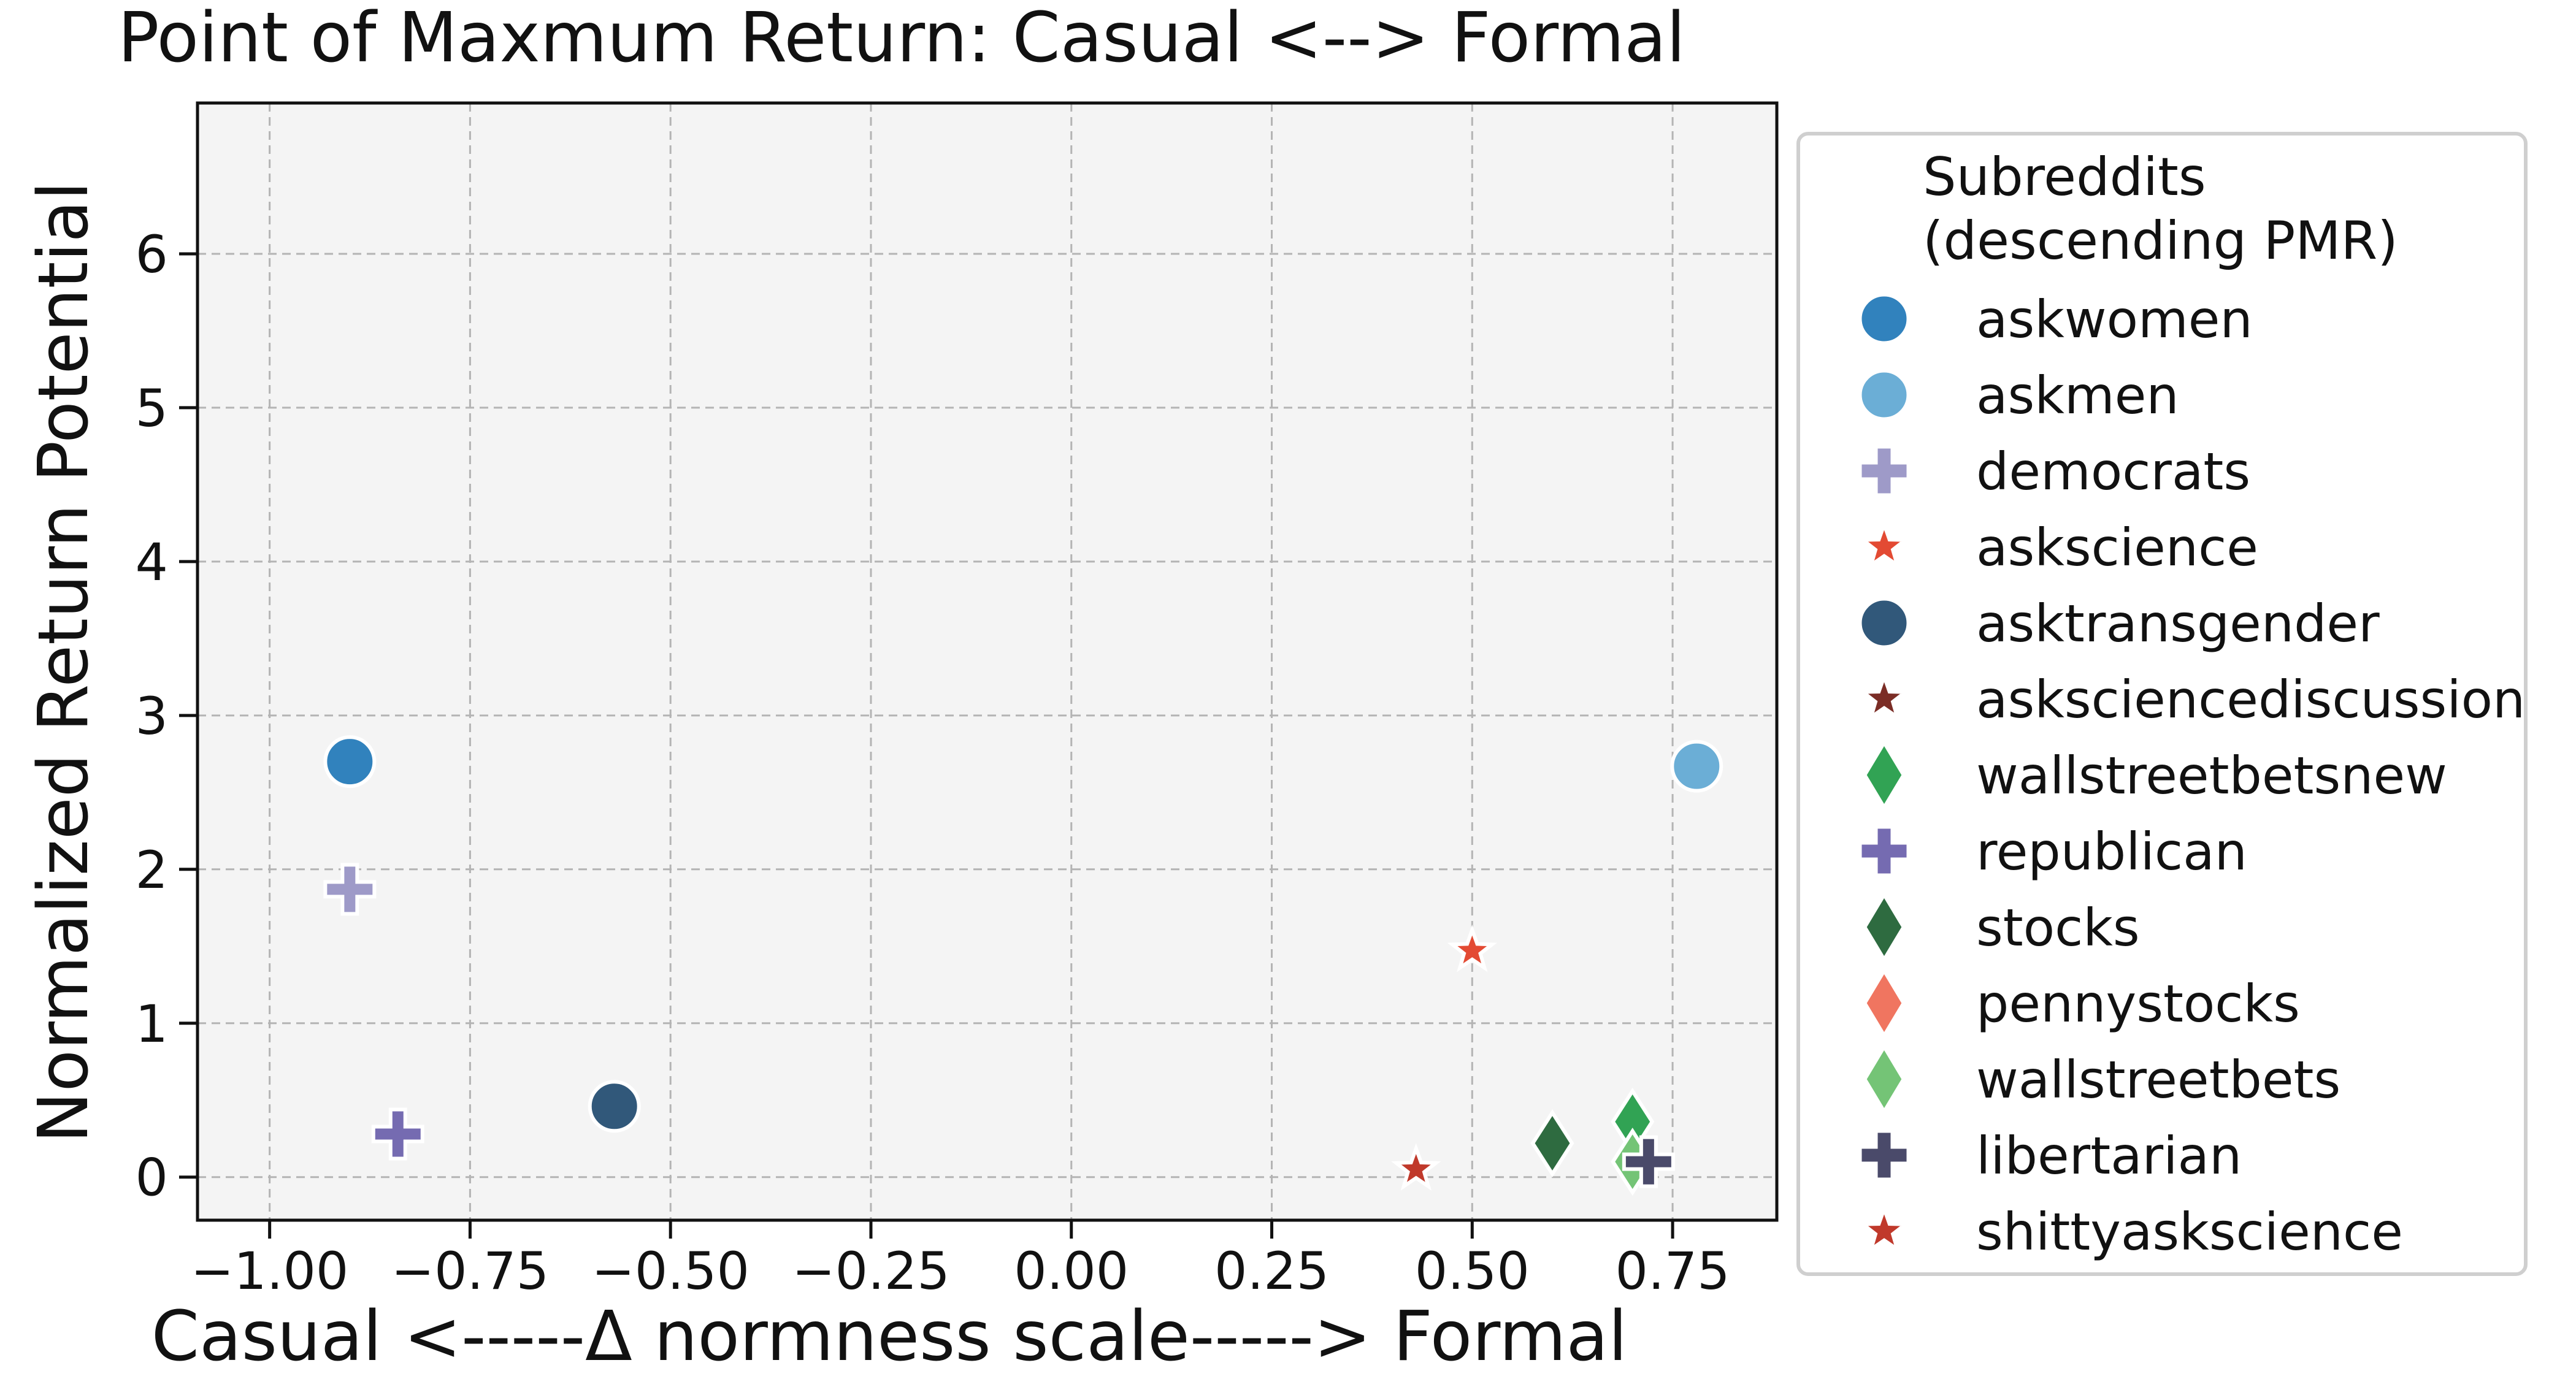 Image resolution: width=2576 pixels, height=1379 pixels. Describe the element at coordinates (2138, 1004) in the screenshot. I see `legend-label: pennystocks` at that location.